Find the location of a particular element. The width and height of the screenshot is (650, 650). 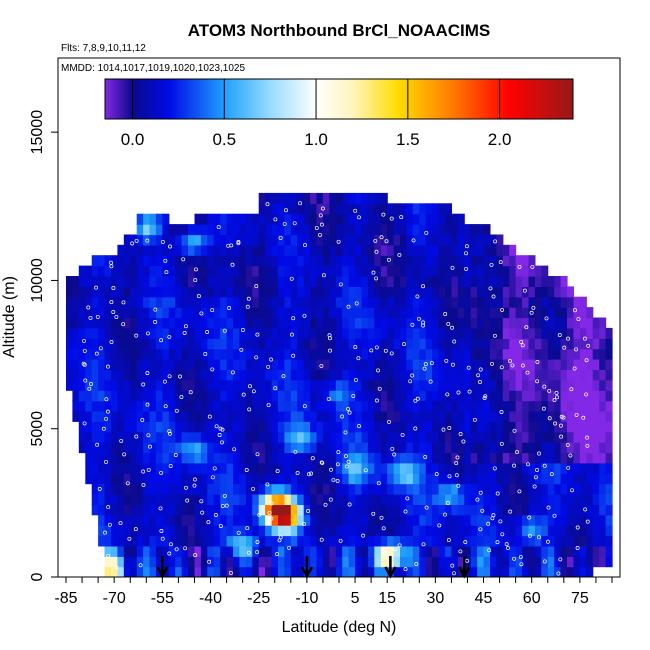

y-tick-label: 0 is located at coordinates (37, 576).